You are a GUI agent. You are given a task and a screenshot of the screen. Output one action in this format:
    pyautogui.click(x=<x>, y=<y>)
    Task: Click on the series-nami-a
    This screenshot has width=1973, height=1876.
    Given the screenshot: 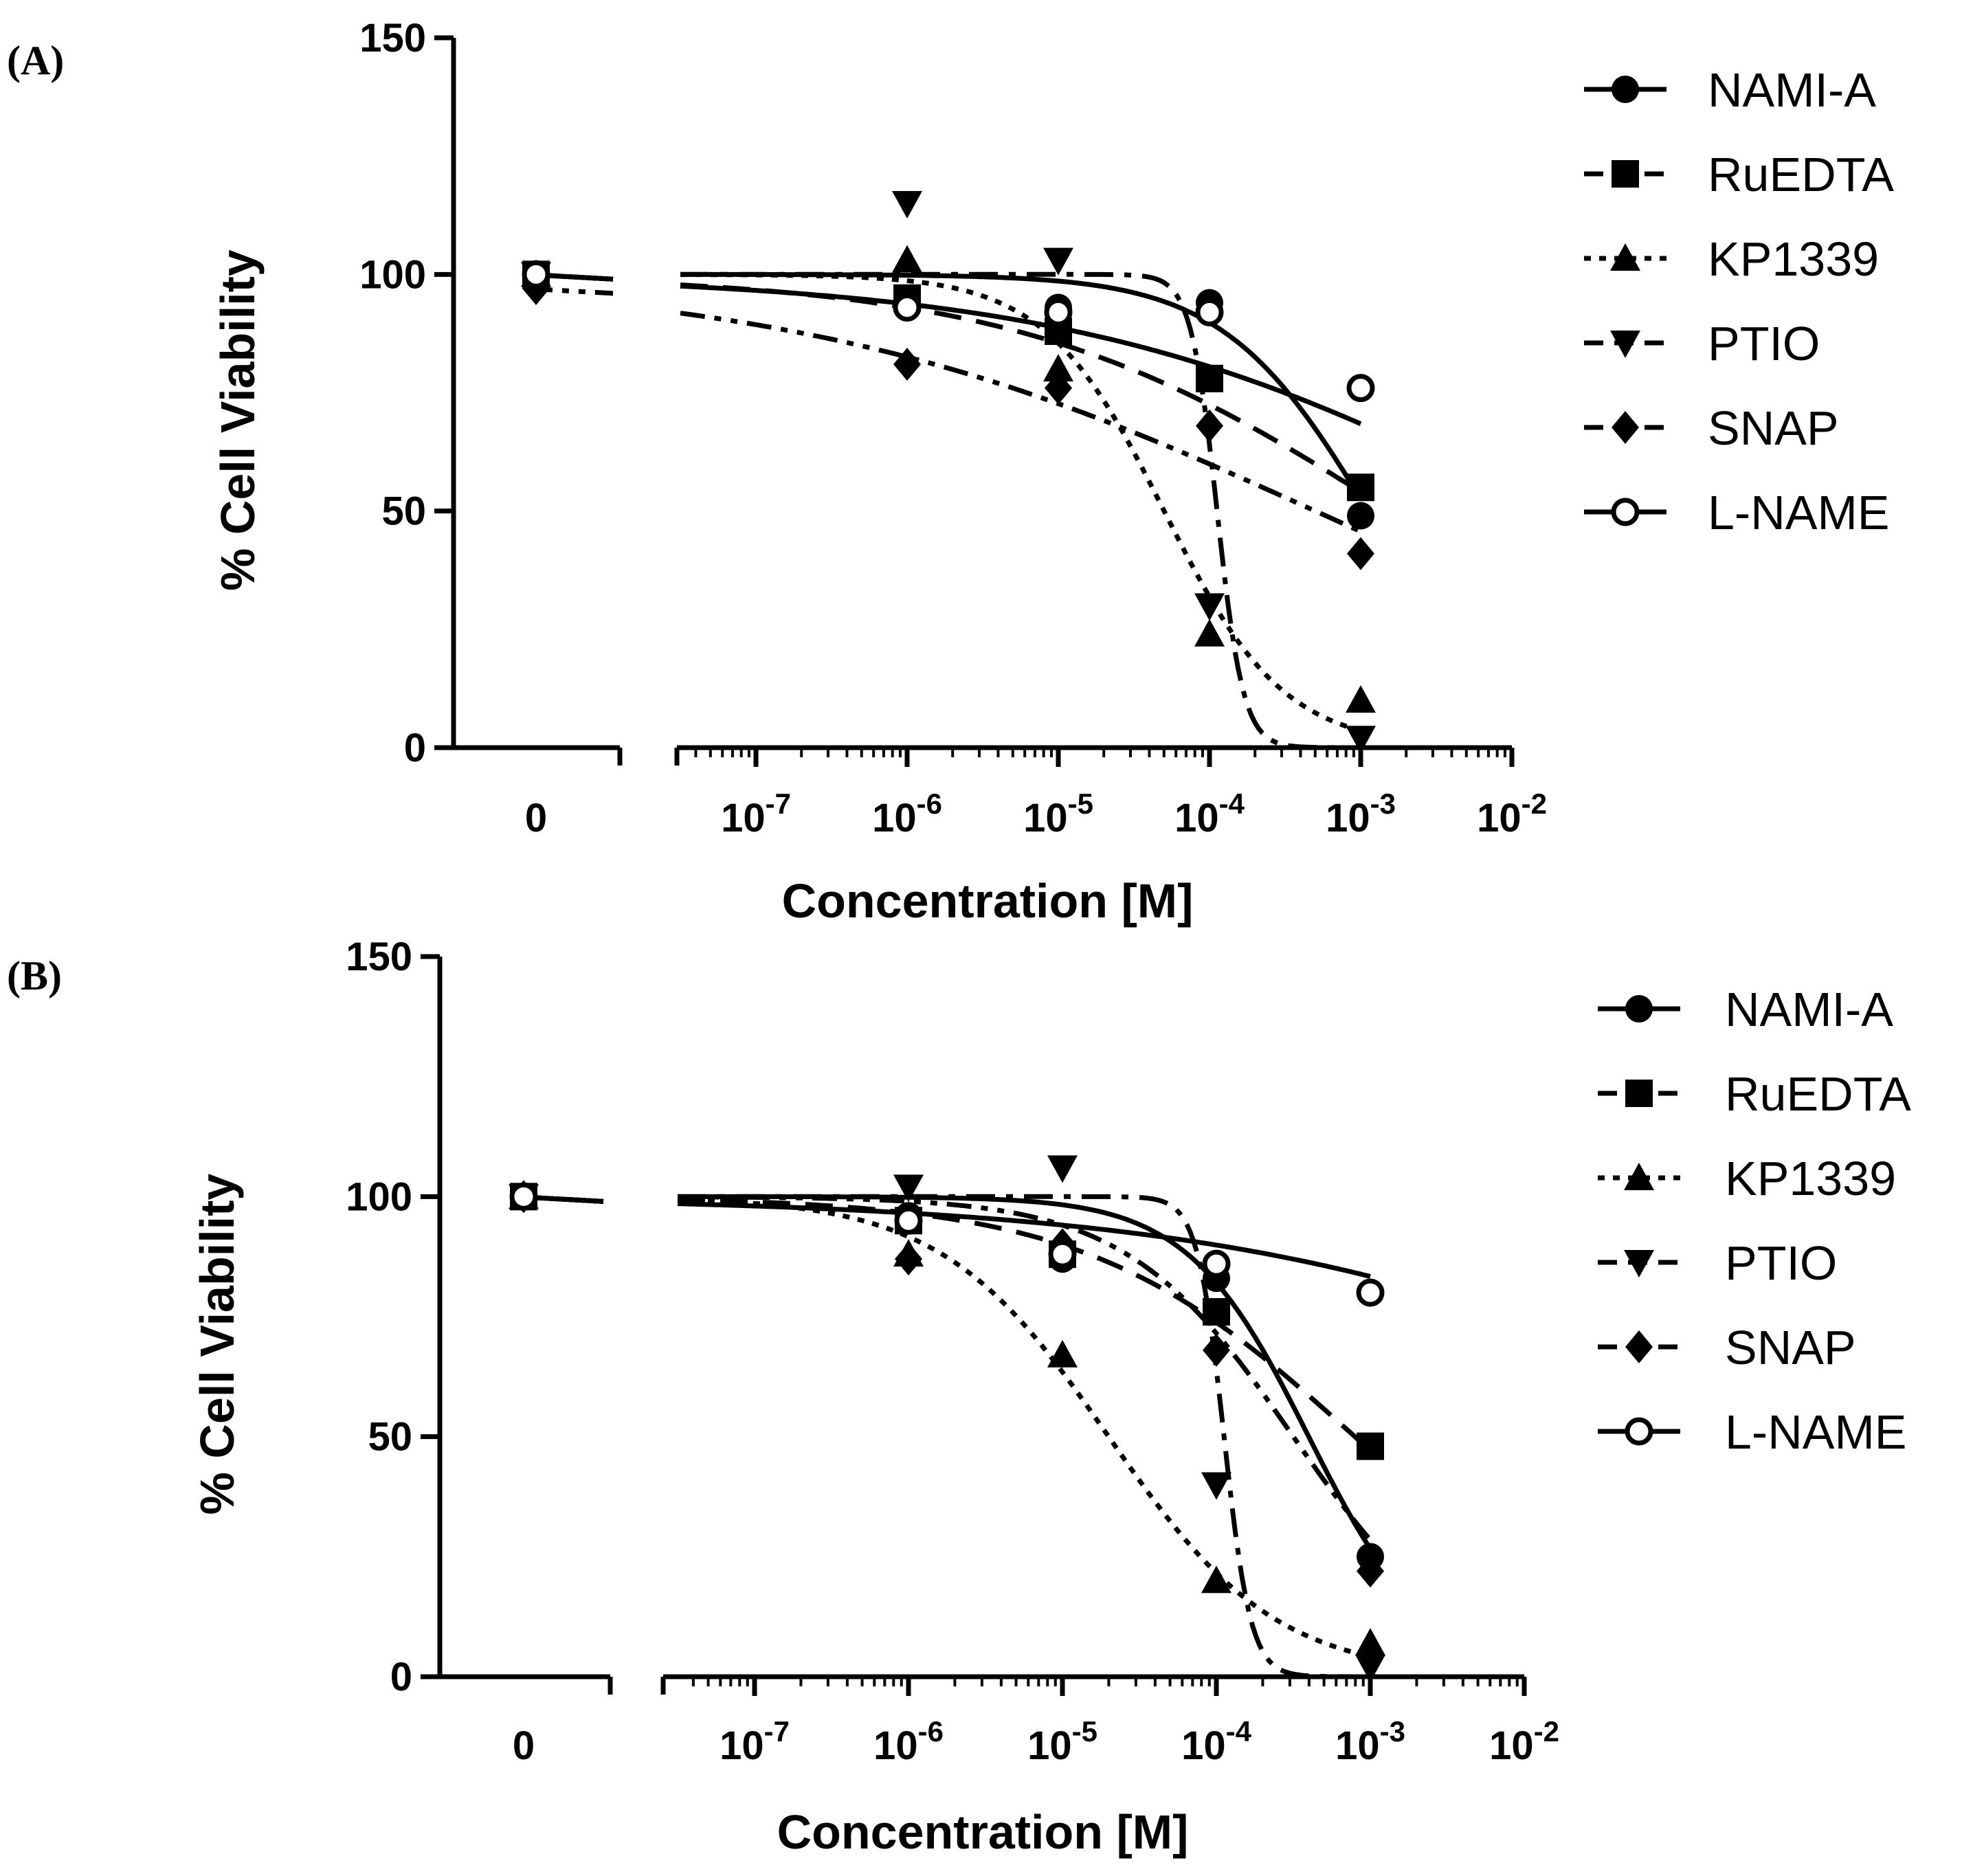 What is the action you would take?
    pyautogui.click(x=947, y=1377)
    